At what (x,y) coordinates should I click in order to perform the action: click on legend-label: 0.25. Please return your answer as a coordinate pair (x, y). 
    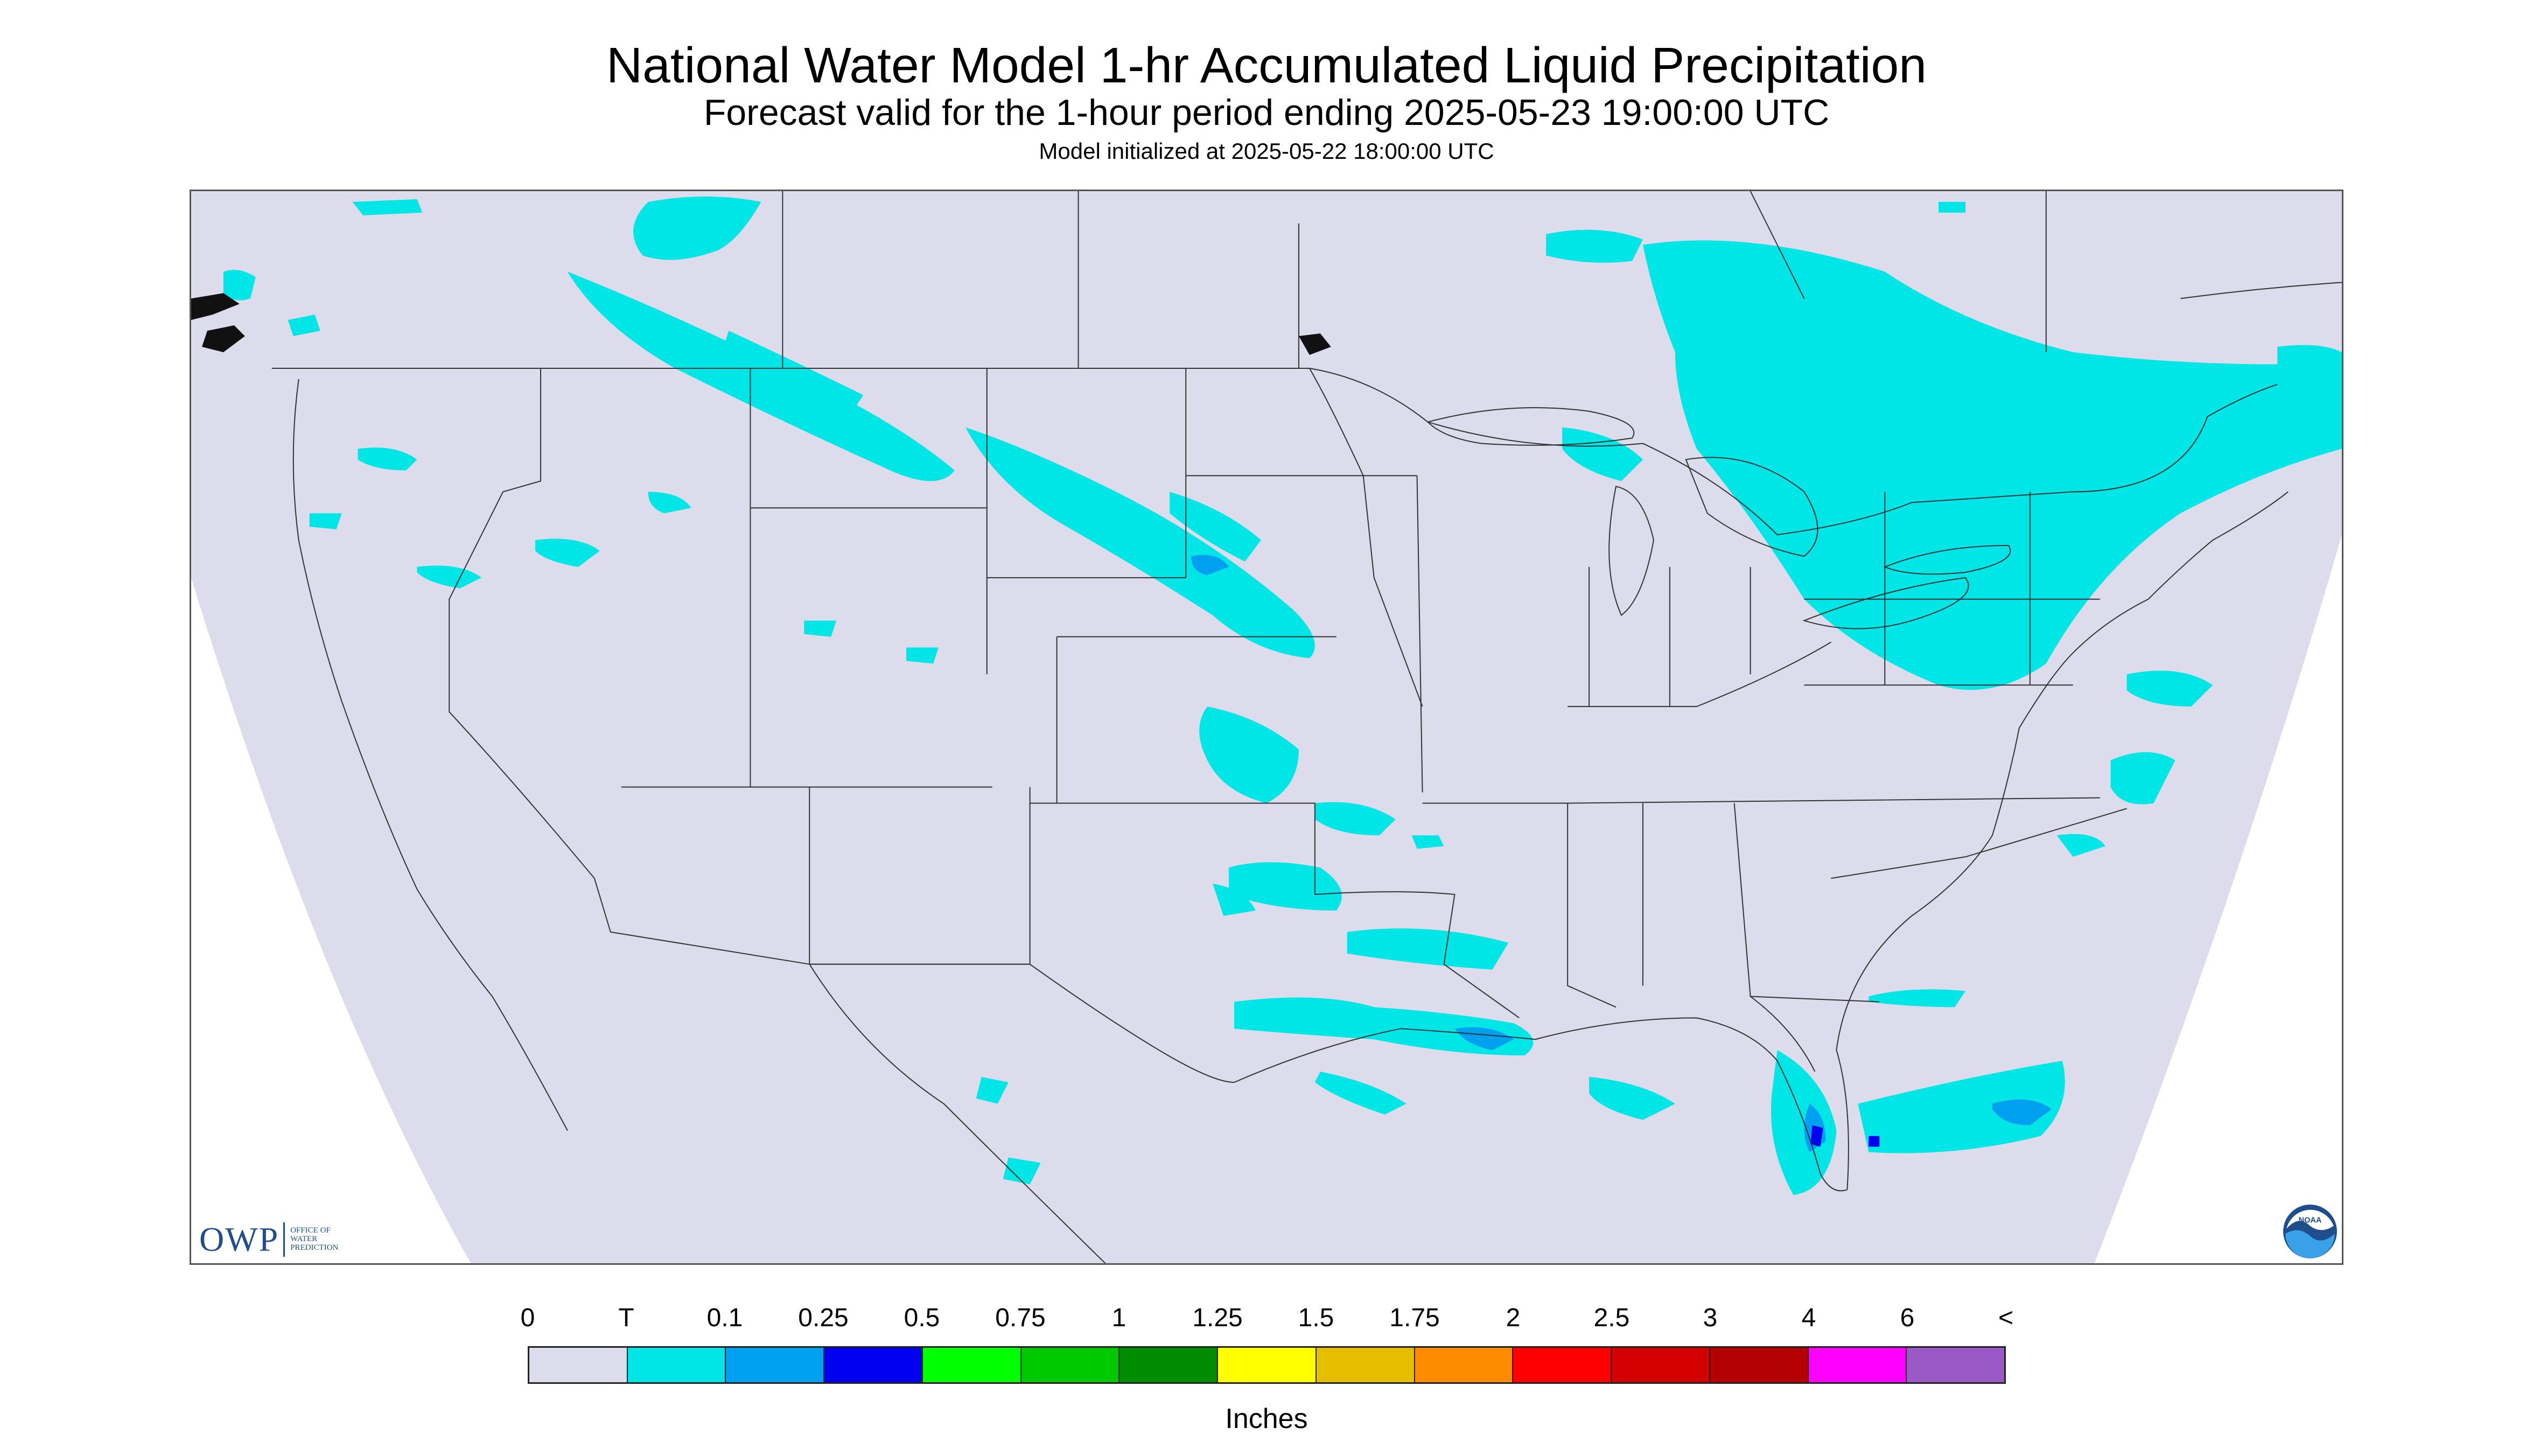
    Looking at the image, I should click on (824, 1318).